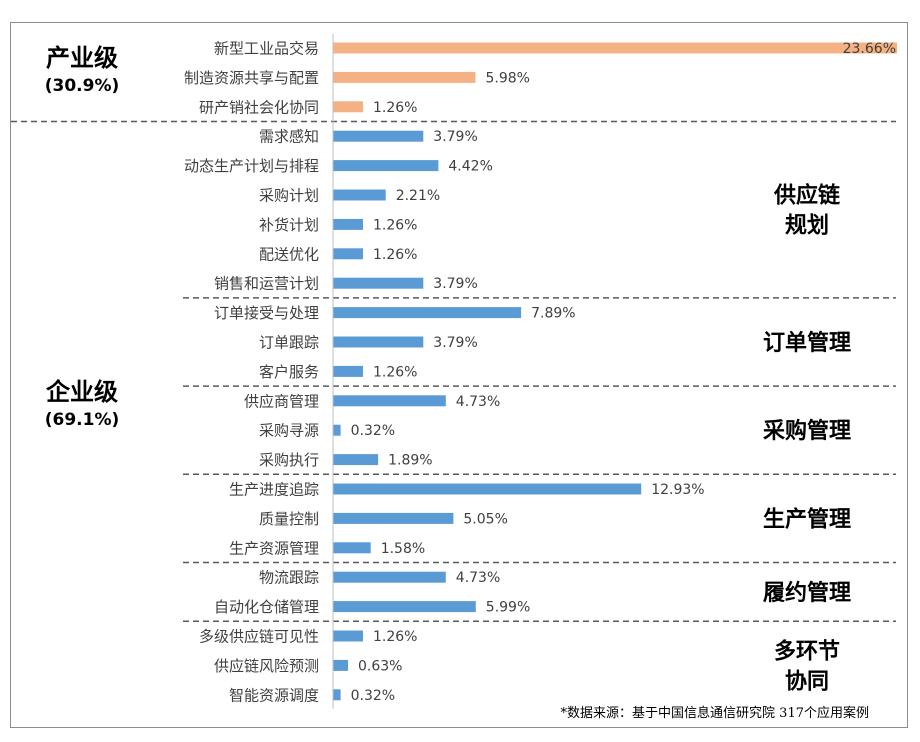 This screenshot has width=920, height=742. Describe the element at coordinates (289, 578) in the screenshot. I see `category-label: 物流跟踪` at that location.